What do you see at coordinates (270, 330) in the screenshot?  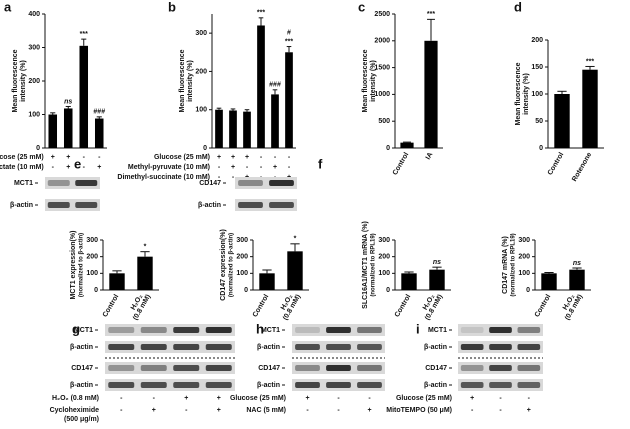 I see `blot-label: MCT1` at bounding box center [270, 330].